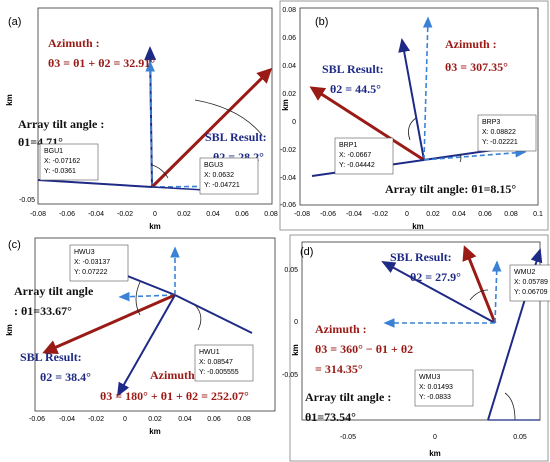 Image resolution: width=550 pixels, height=462 pixels. What do you see at coordinates (53, 151) in the screenshot?
I see `data-tip-text: BGU1` at bounding box center [53, 151].